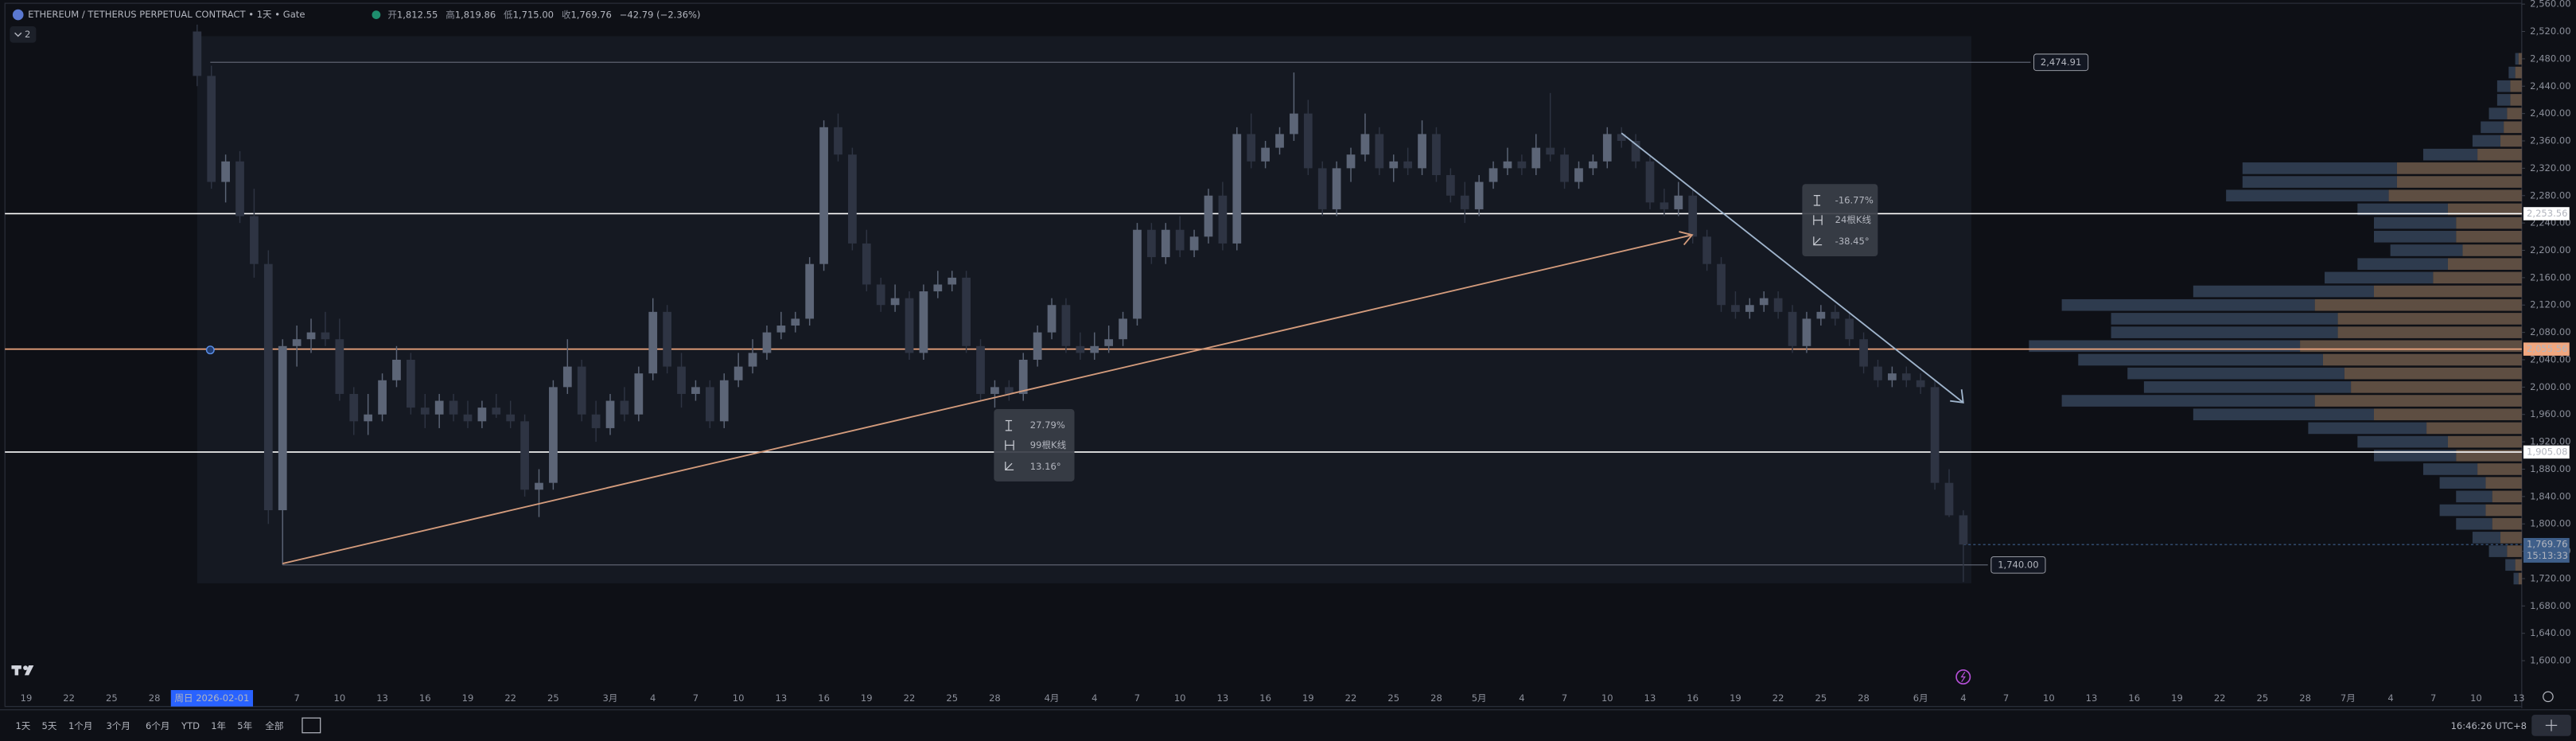 This screenshot has width=2576, height=741. I want to click on indicator-toggle, so click(24, 34).